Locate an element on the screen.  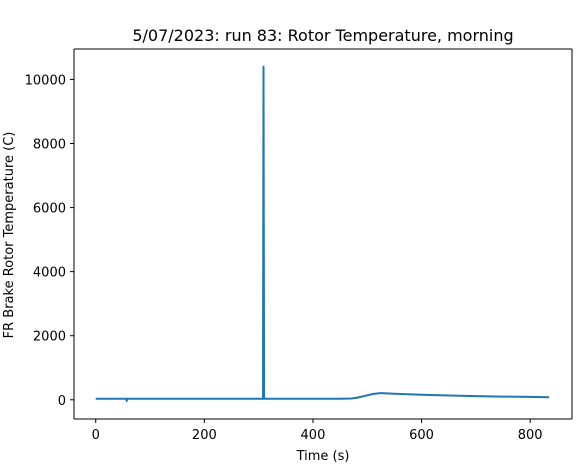
x-tick-label: 0 is located at coordinates (96, 435).